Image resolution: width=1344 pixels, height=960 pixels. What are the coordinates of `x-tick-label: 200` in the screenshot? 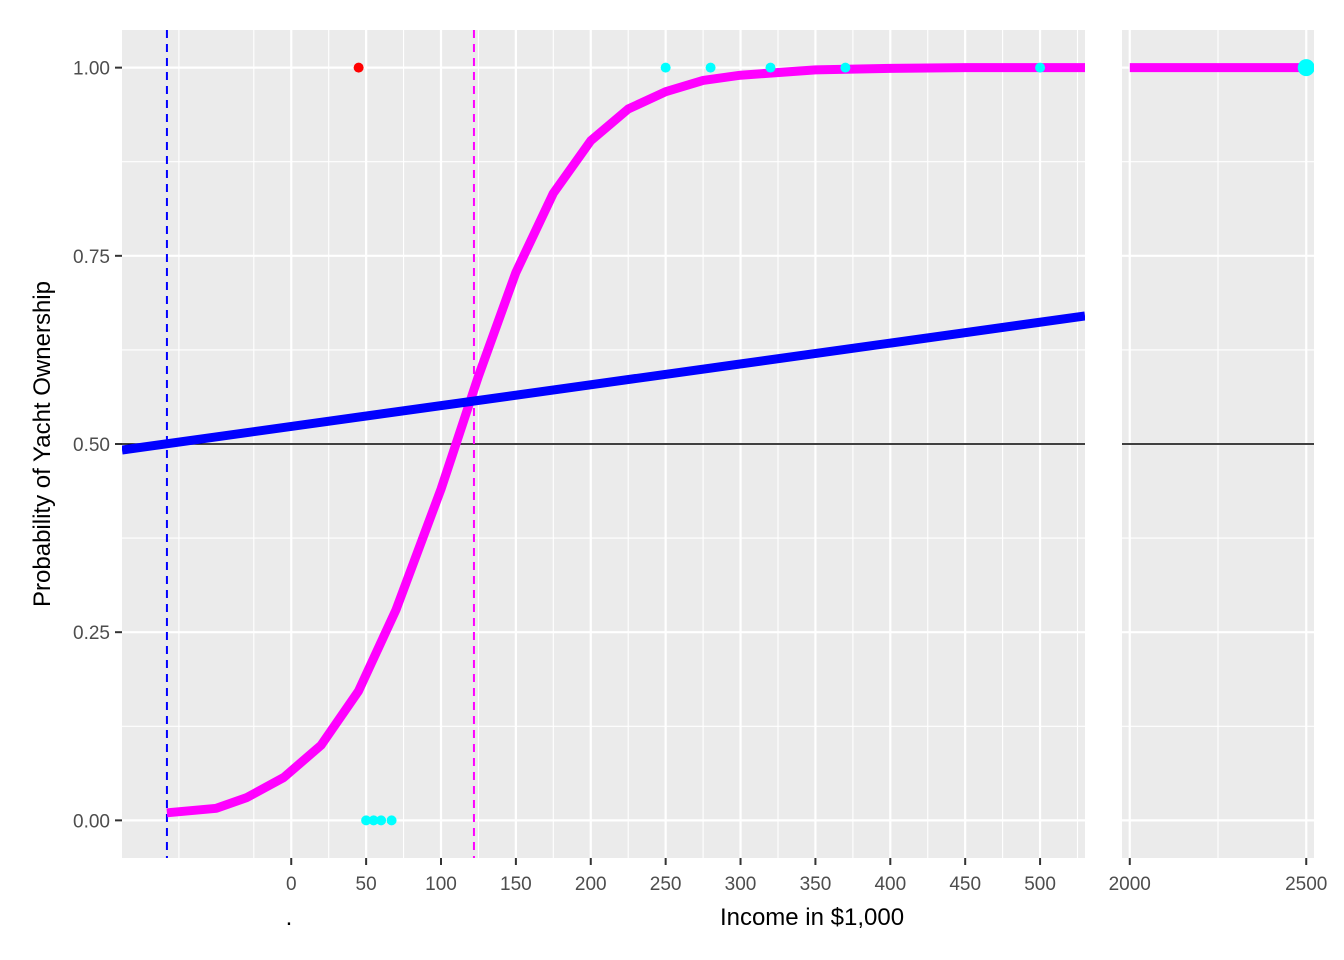 It's located at (591, 884).